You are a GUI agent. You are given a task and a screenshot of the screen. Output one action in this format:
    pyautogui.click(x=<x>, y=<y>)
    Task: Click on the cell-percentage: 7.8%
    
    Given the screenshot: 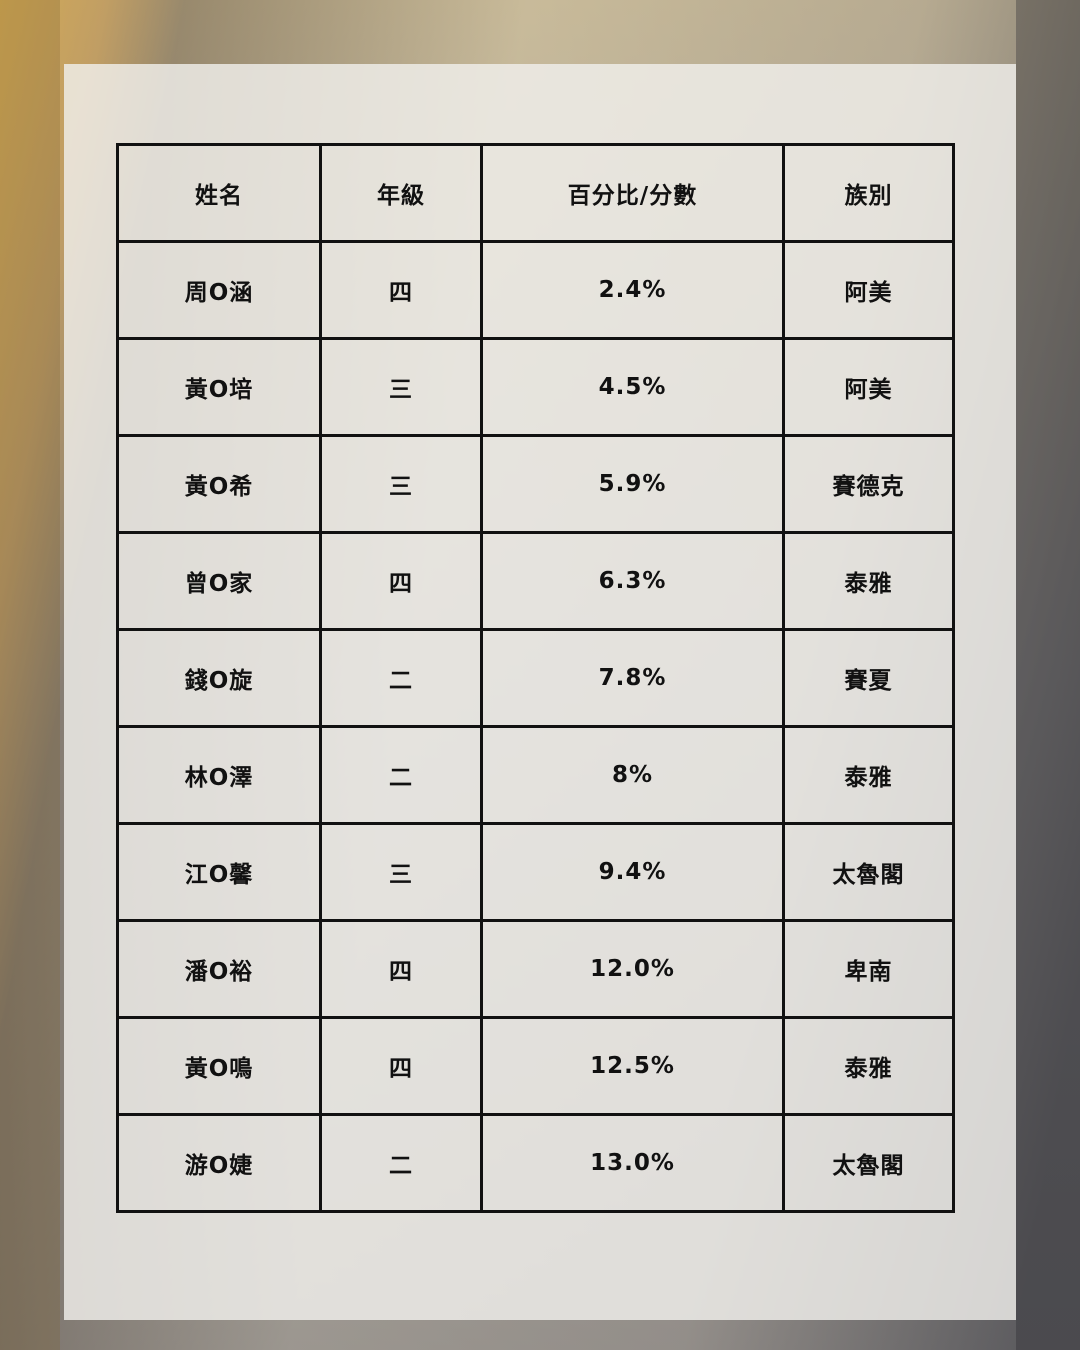 What is the action you would take?
    pyautogui.click(x=632, y=678)
    